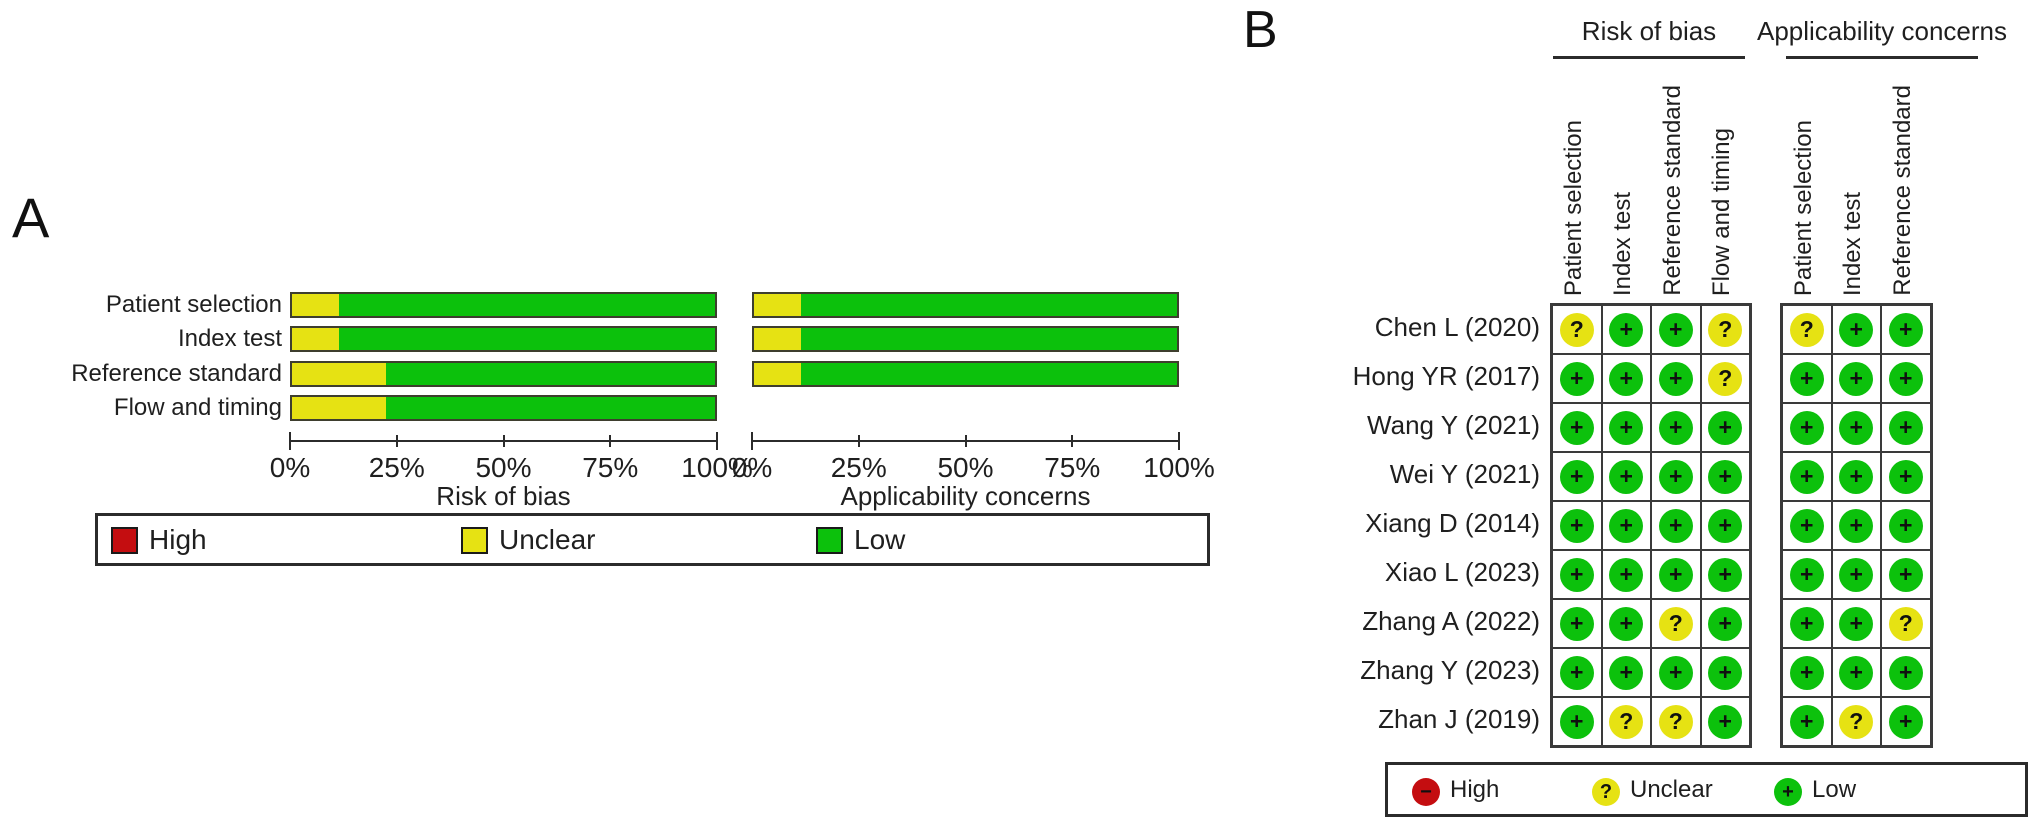 The width and height of the screenshot is (2032, 830). What do you see at coordinates (503, 467) in the screenshot?
I see `x-axis-tick-label: 50%` at bounding box center [503, 467].